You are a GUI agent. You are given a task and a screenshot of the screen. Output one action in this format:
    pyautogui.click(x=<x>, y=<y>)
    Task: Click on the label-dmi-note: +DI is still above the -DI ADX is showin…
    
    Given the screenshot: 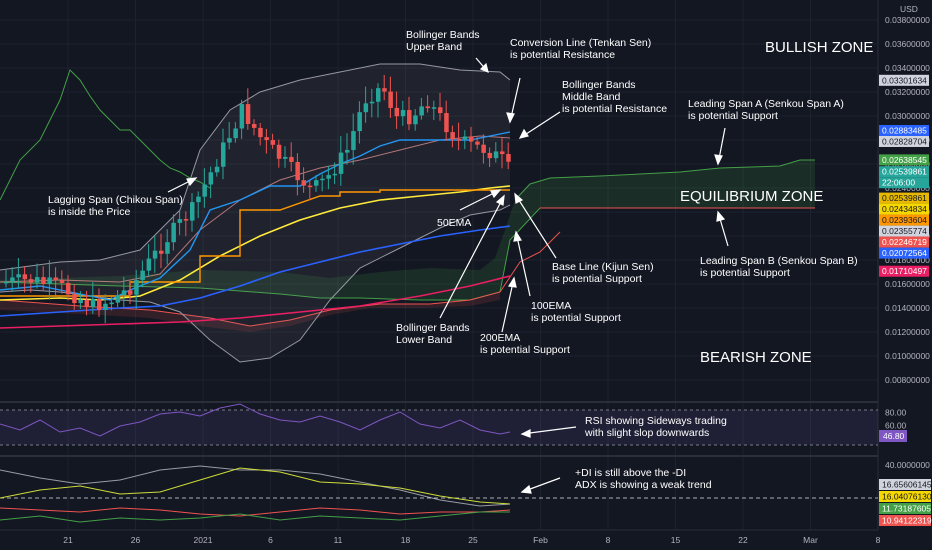 What is the action you would take?
    pyautogui.click(x=643, y=479)
    